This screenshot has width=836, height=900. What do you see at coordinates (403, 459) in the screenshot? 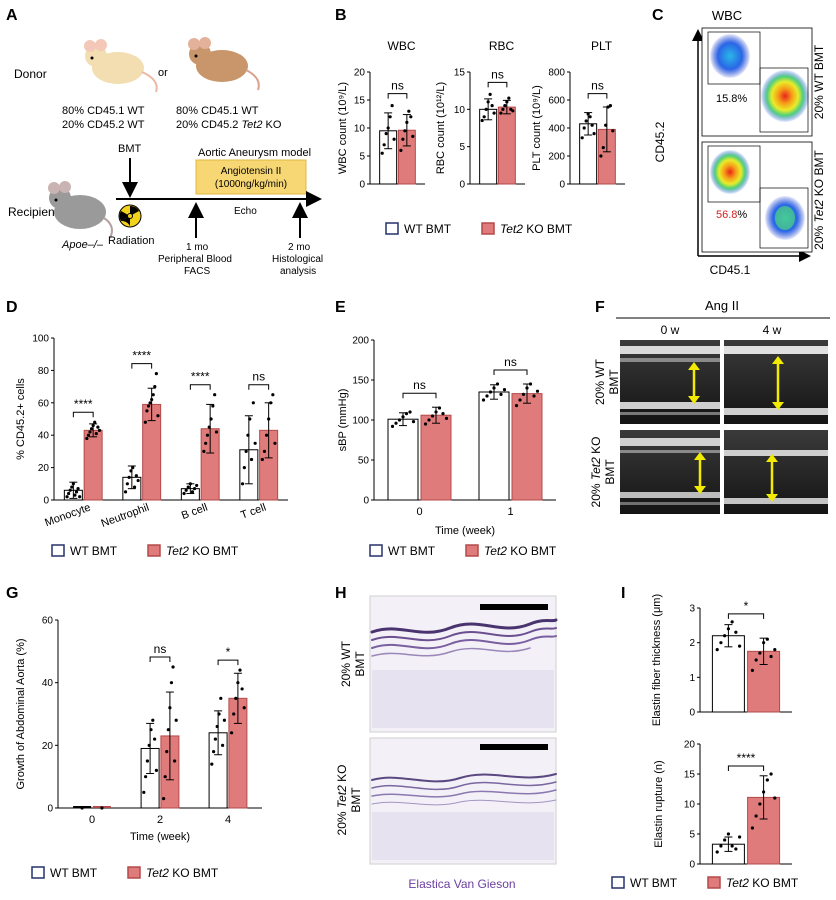
I see `bar-wt` at bounding box center [403, 459].